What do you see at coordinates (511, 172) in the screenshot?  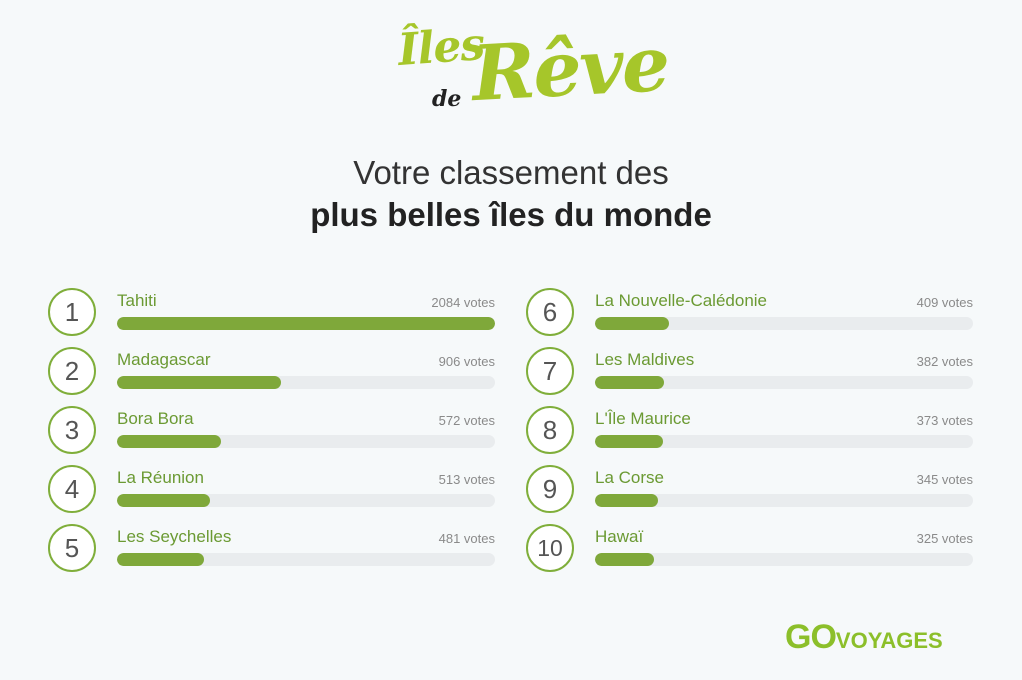 I see `title-line-1: Votre classement des` at bounding box center [511, 172].